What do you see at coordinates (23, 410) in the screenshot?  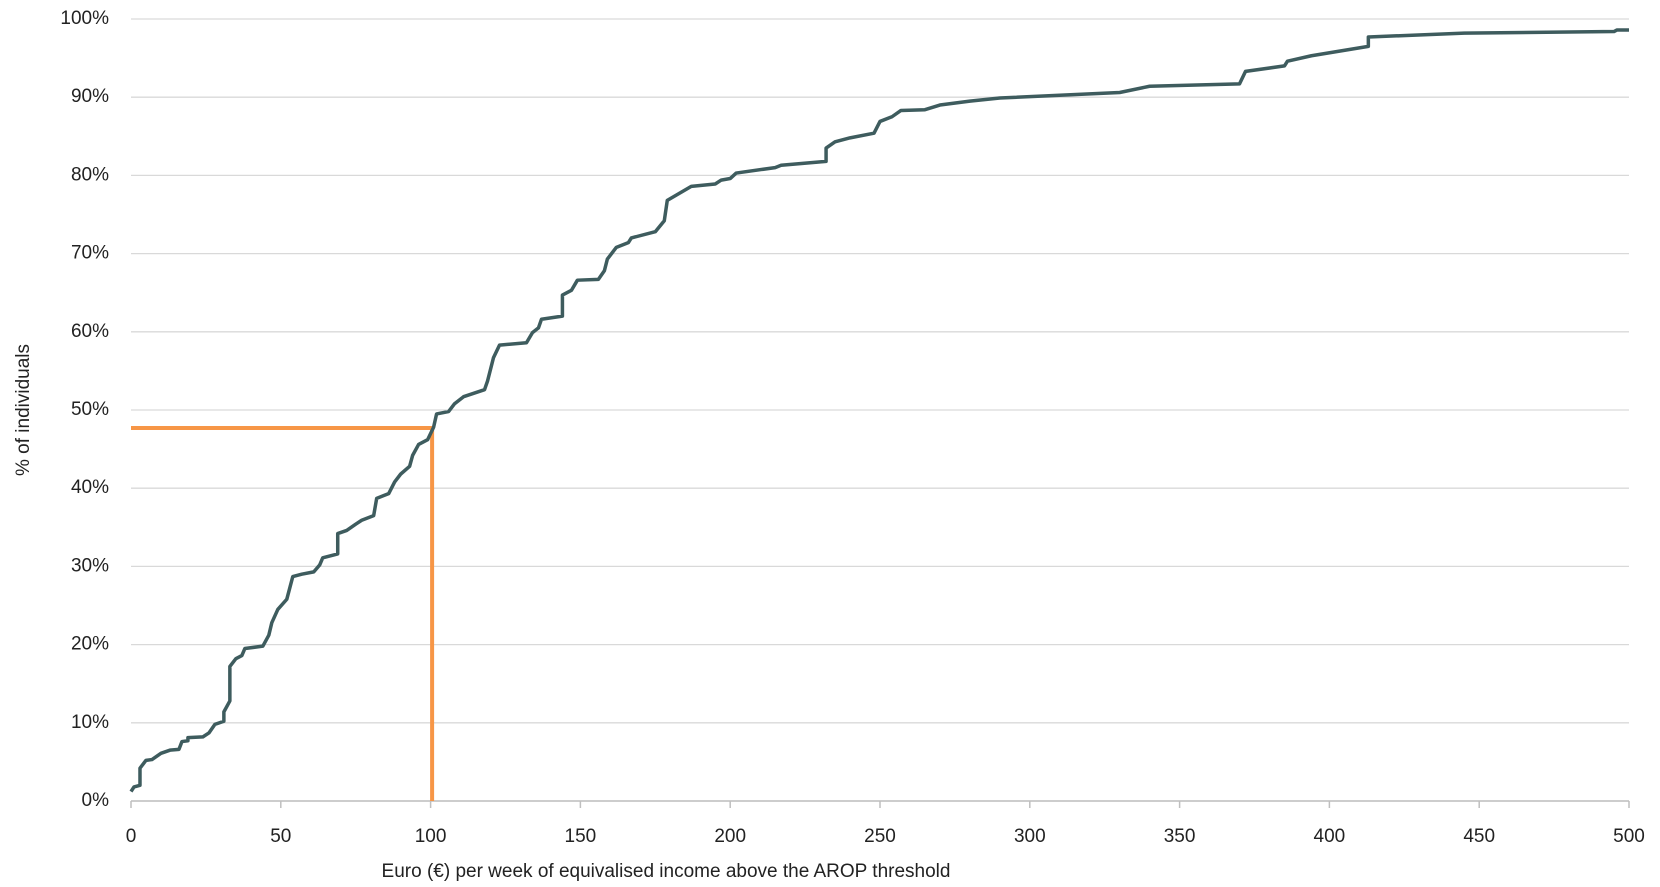 I see `y-axis-label: % of individuals` at bounding box center [23, 410].